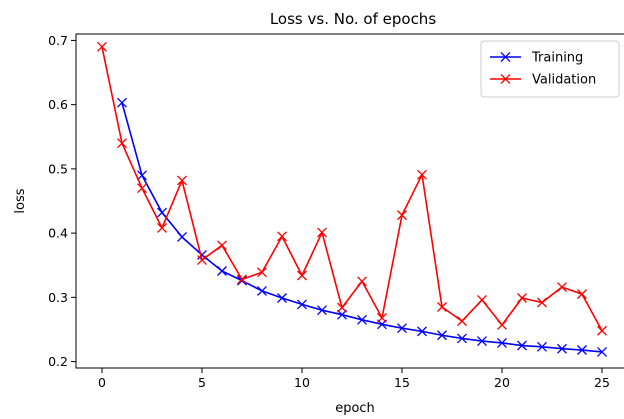 The height and width of the screenshot is (419, 624). I want to click on y-tick-label: 0.3, so click(58, 297).